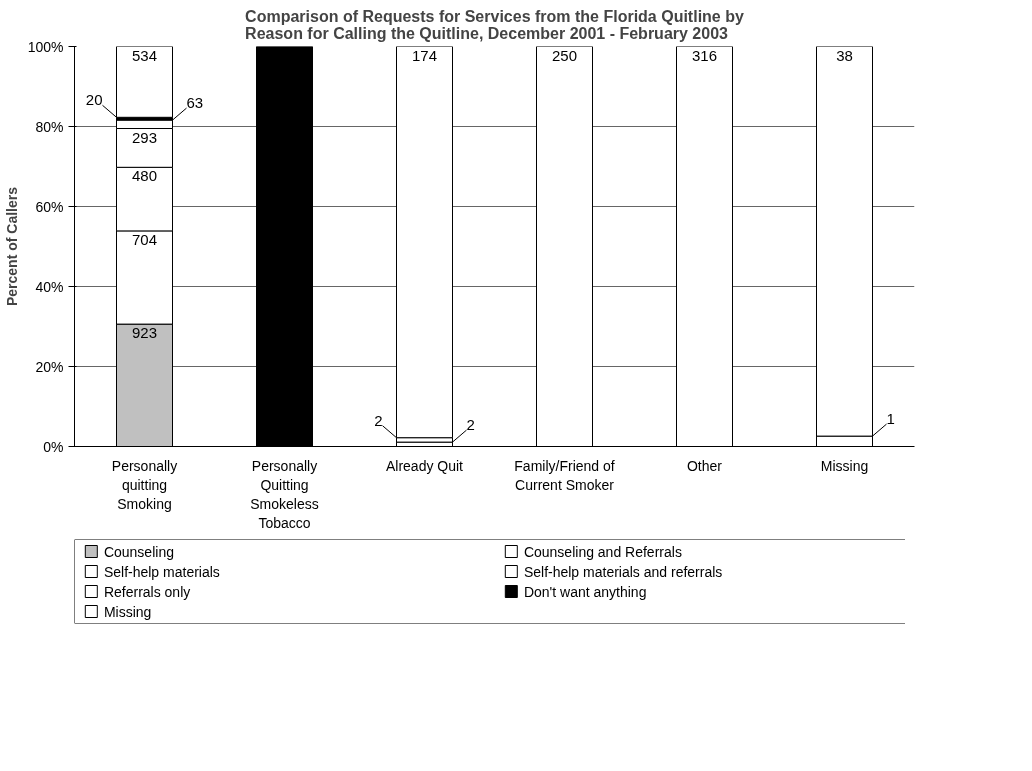  What do you see at coordinates (144, 484) in the screenshot?
I see `x-tick-label: Personally quitting Smoking` at bounding box center [144, 484].